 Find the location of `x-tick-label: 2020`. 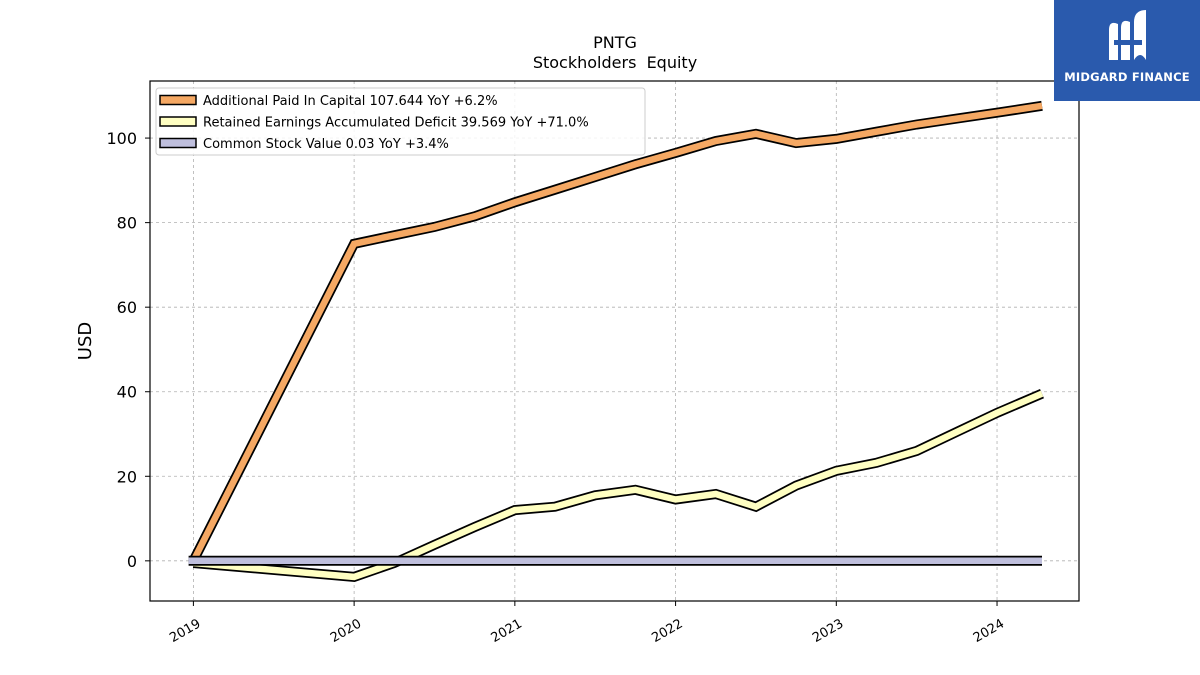

x-tick-label: 2020 is located at coordinates (346, 631).